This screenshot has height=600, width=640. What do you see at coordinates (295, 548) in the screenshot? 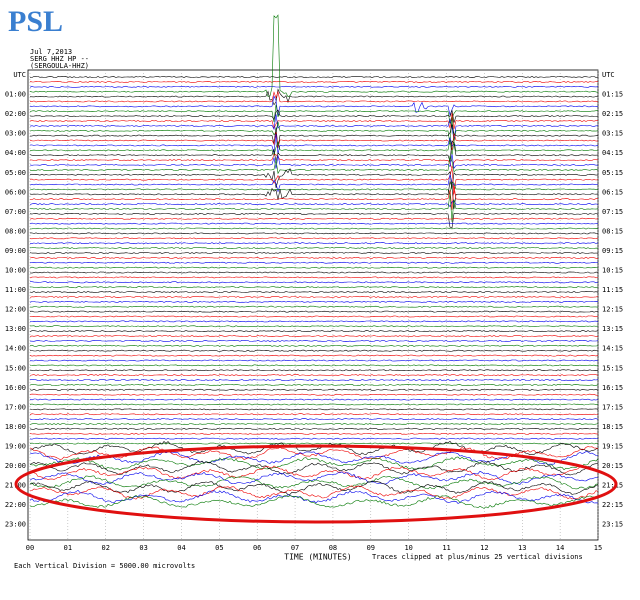
I see `x-tick-label: 07` at bounding box center [295, 548].